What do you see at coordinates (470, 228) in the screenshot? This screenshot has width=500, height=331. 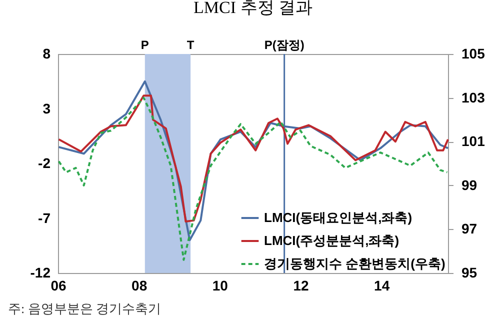 I see `y2-tick-label: 97` at bounding box center [470, 228].